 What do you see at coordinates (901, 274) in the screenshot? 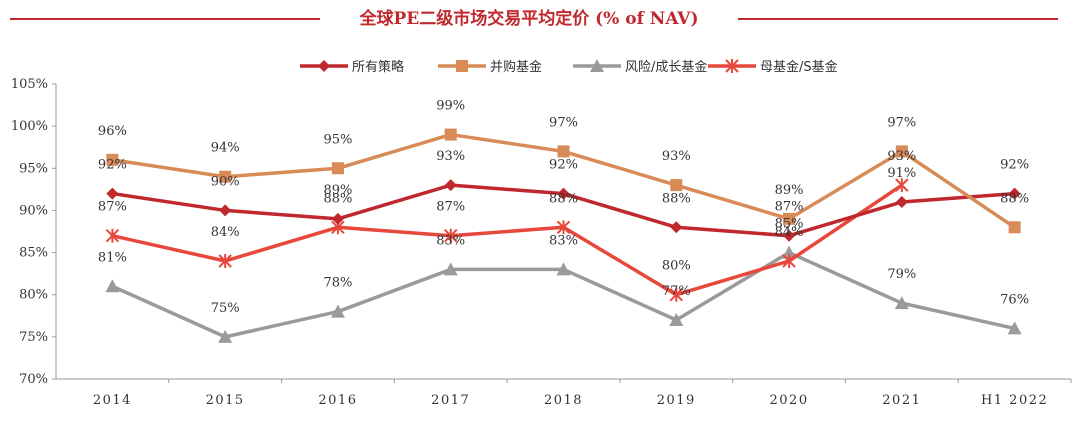
I see `data-label: 79%` at bounding box center [901, 274].